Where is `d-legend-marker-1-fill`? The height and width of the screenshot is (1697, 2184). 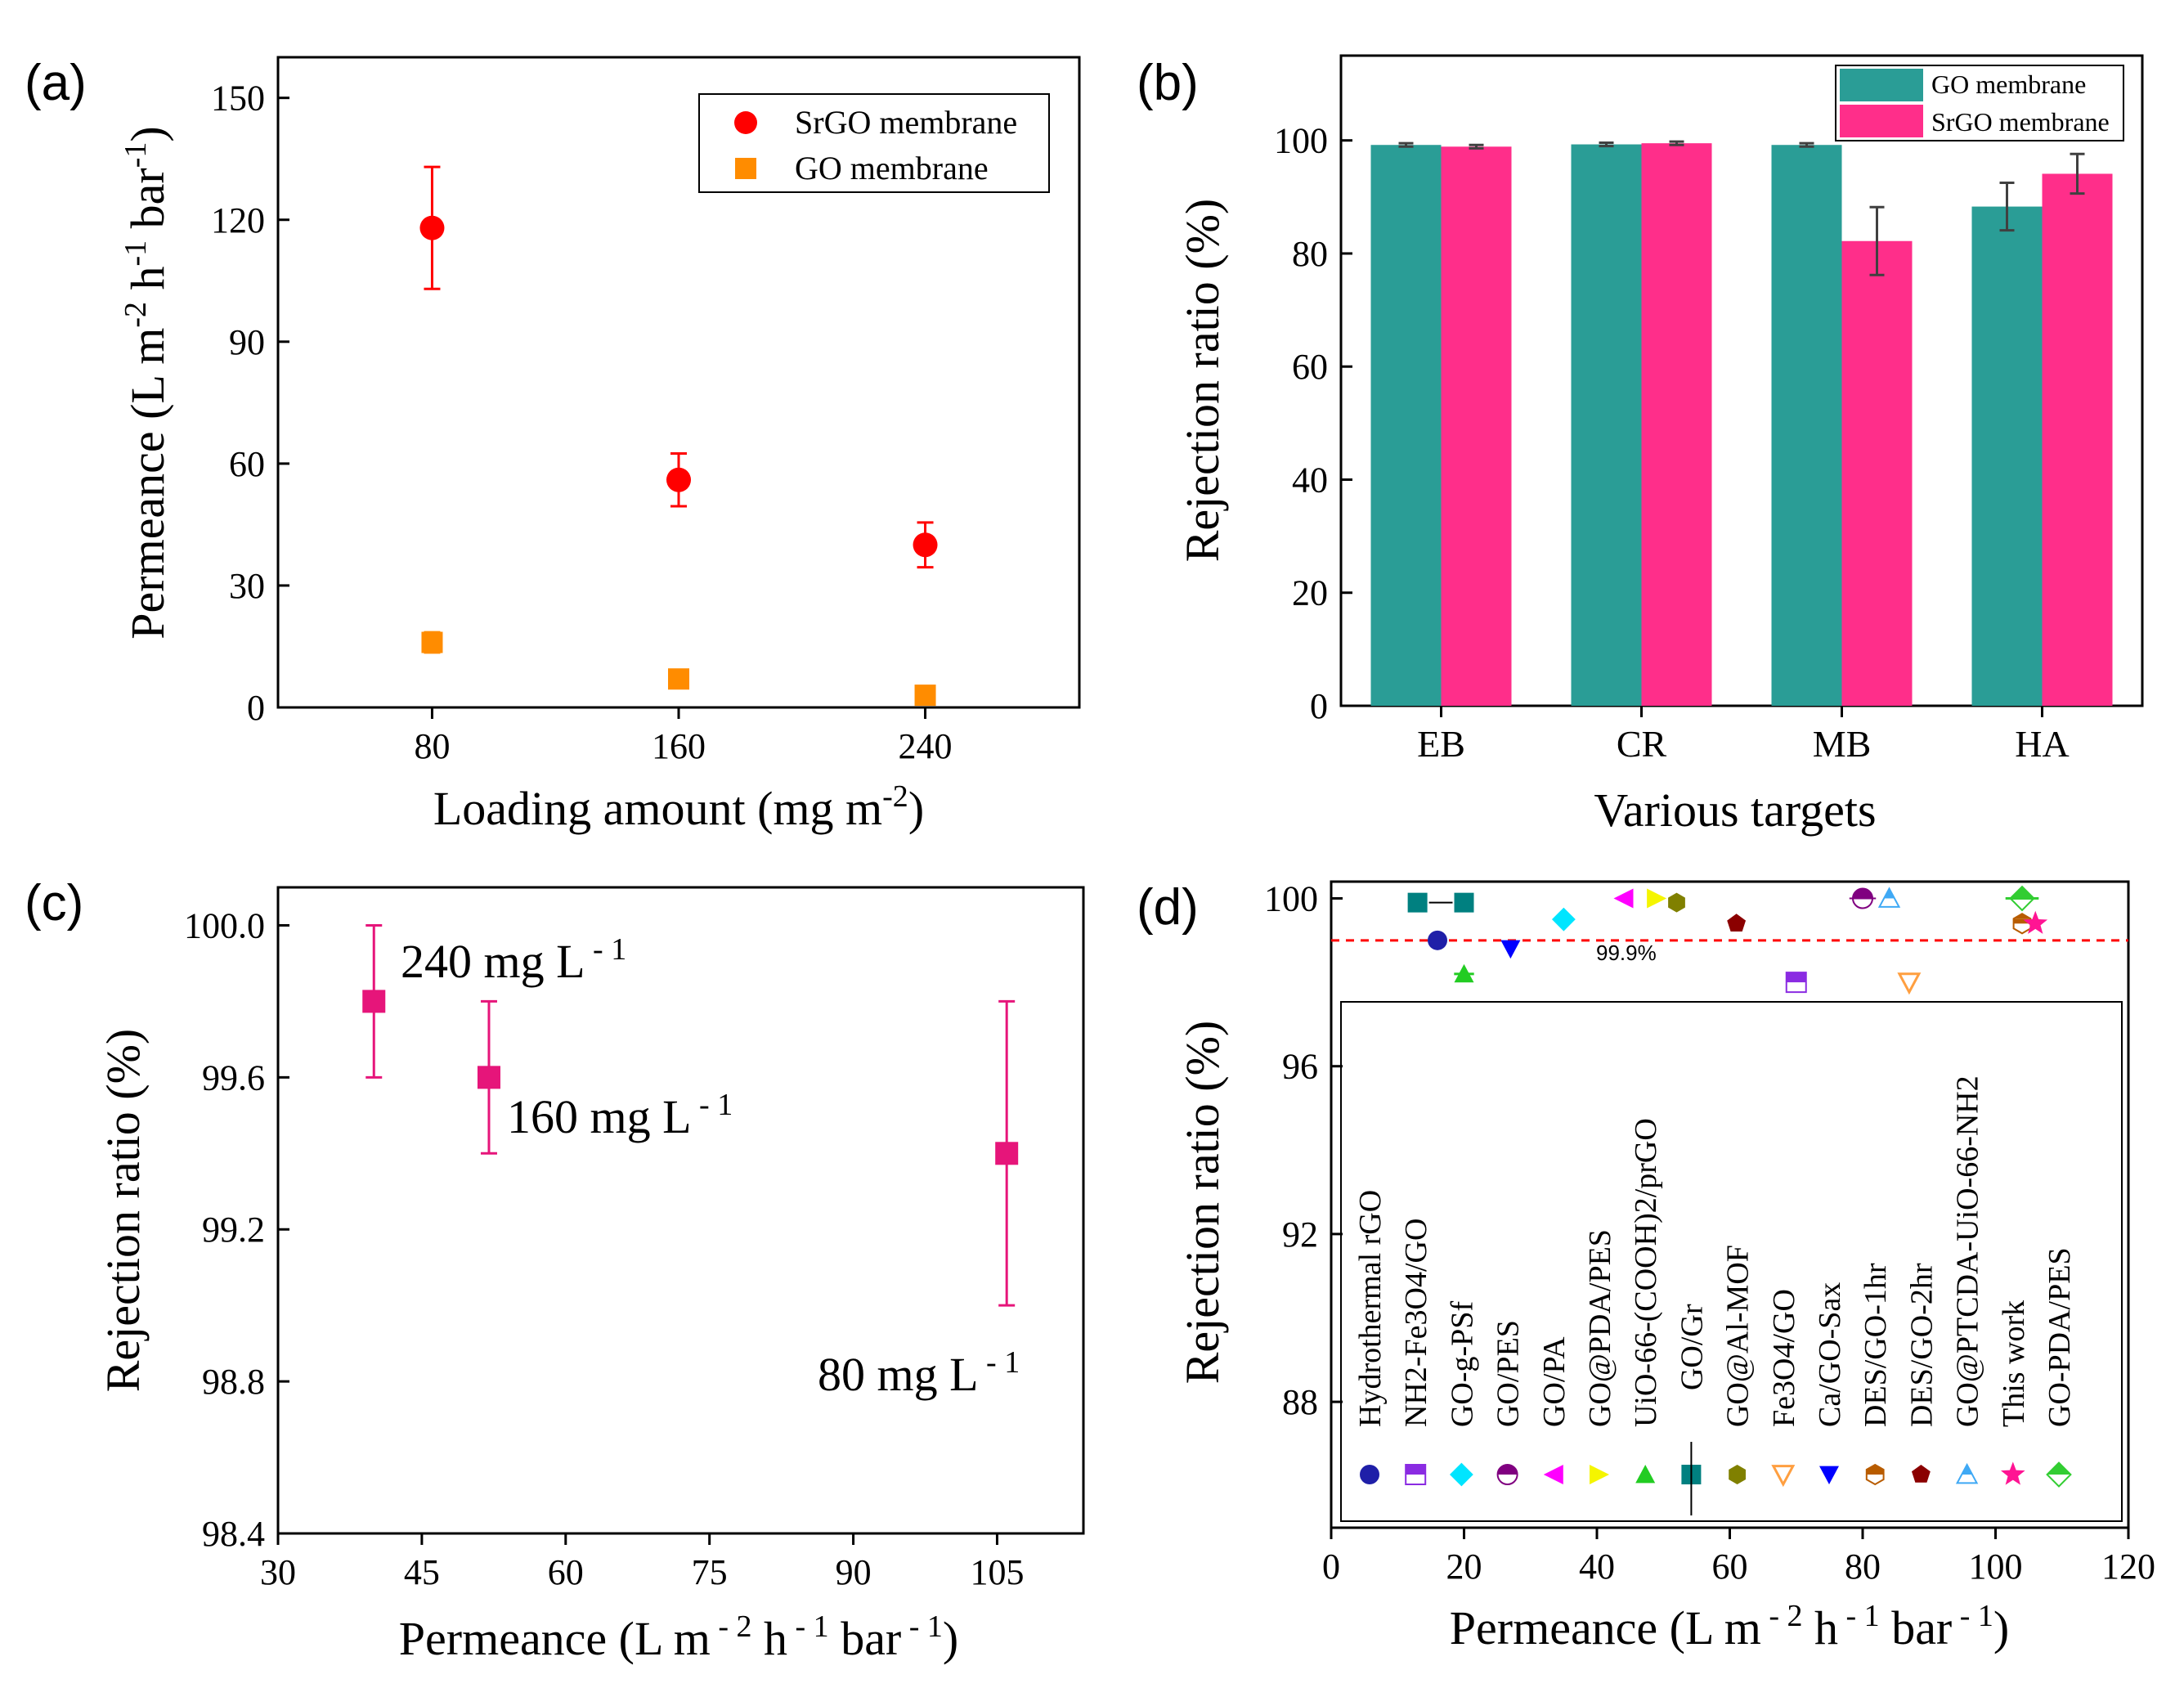
d-legend-marker-1-fill is located at coordinates (1416, 1470).